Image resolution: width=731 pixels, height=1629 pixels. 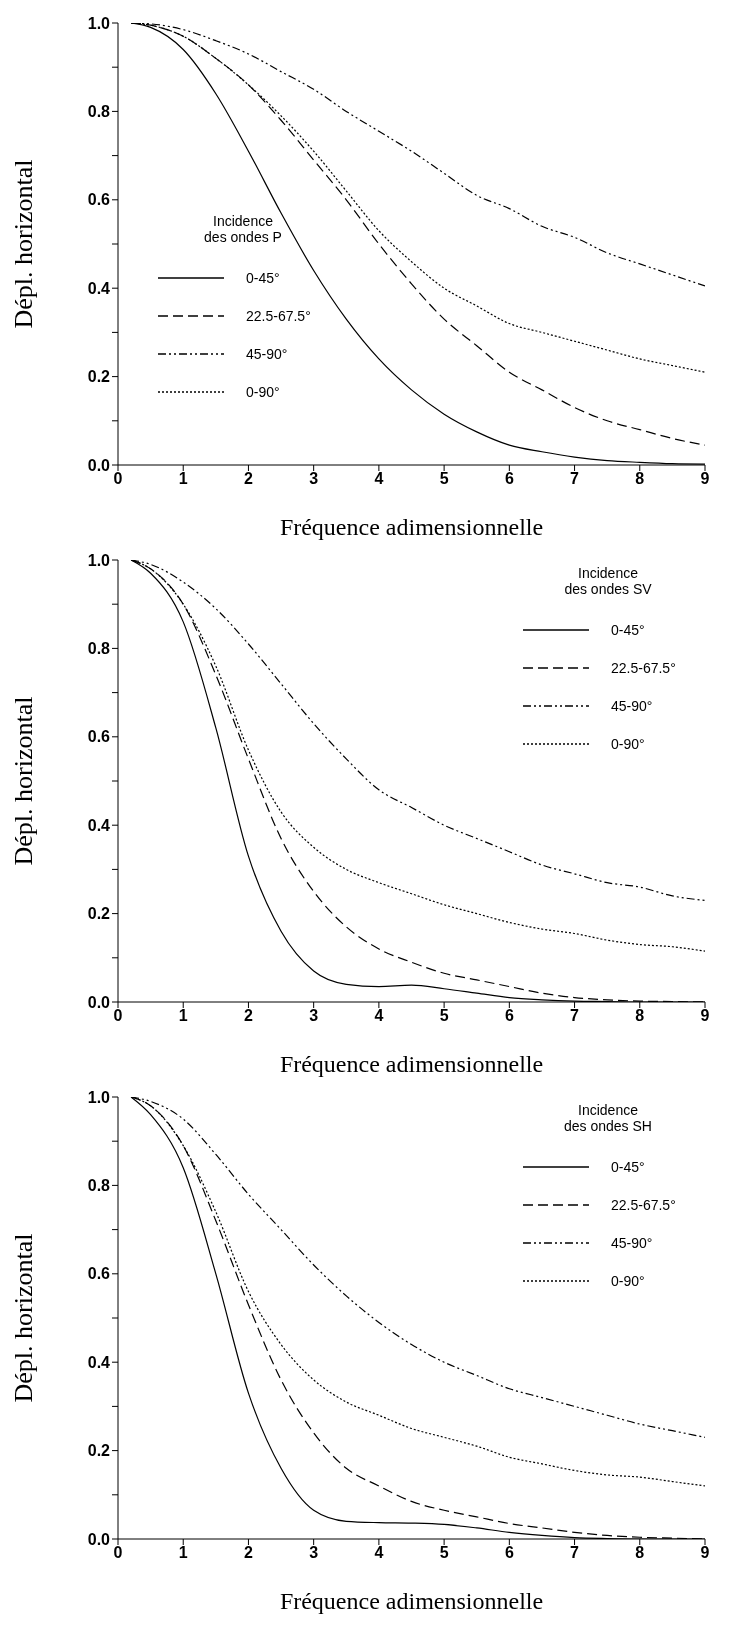 I want to click on legend-title: Incidence des ondes SV, so click(x=608, y=581).